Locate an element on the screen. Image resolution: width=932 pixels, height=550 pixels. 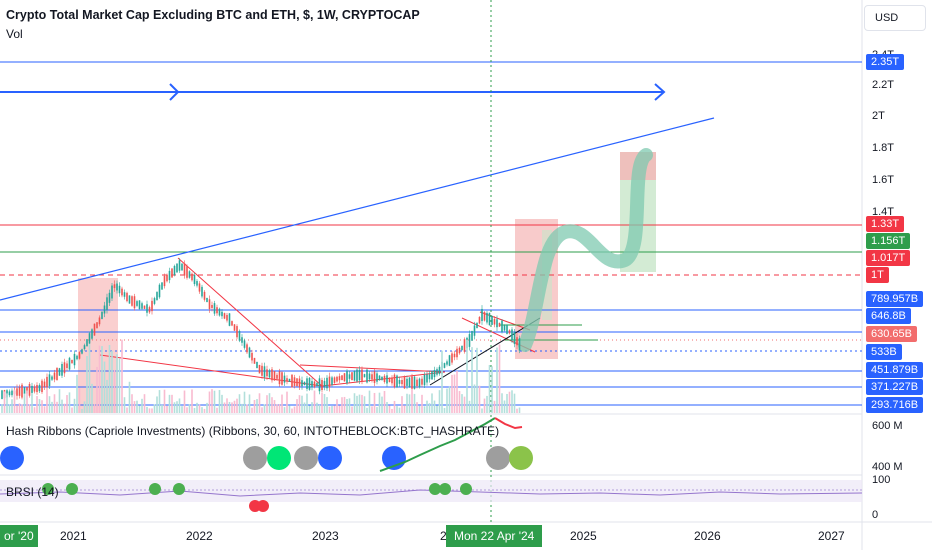
hash-dot is located at coordinates (279, 458).